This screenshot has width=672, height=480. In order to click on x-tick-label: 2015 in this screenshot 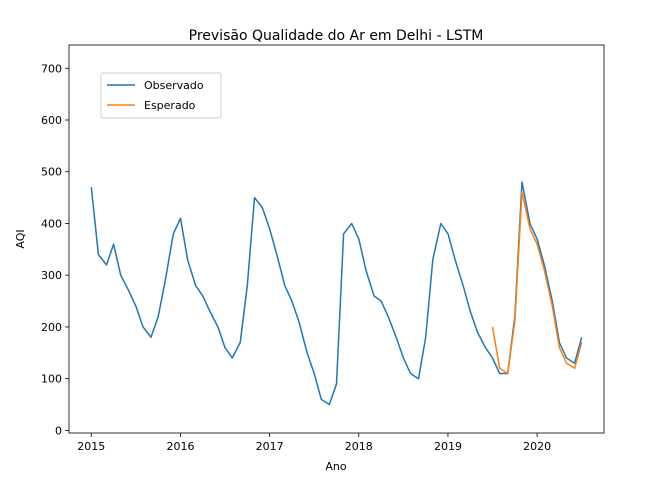, I will do `click(91, 446)`.